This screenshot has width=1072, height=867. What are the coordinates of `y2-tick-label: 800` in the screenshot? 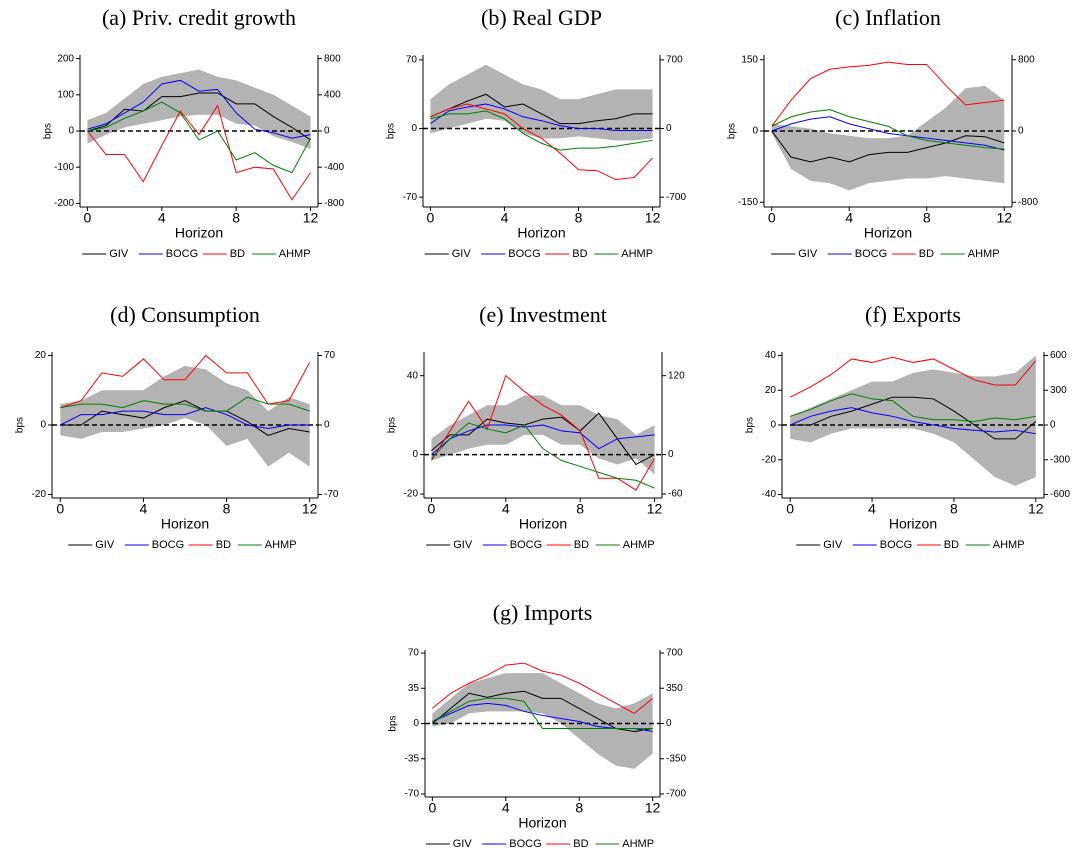 It's located at (1026, 59).